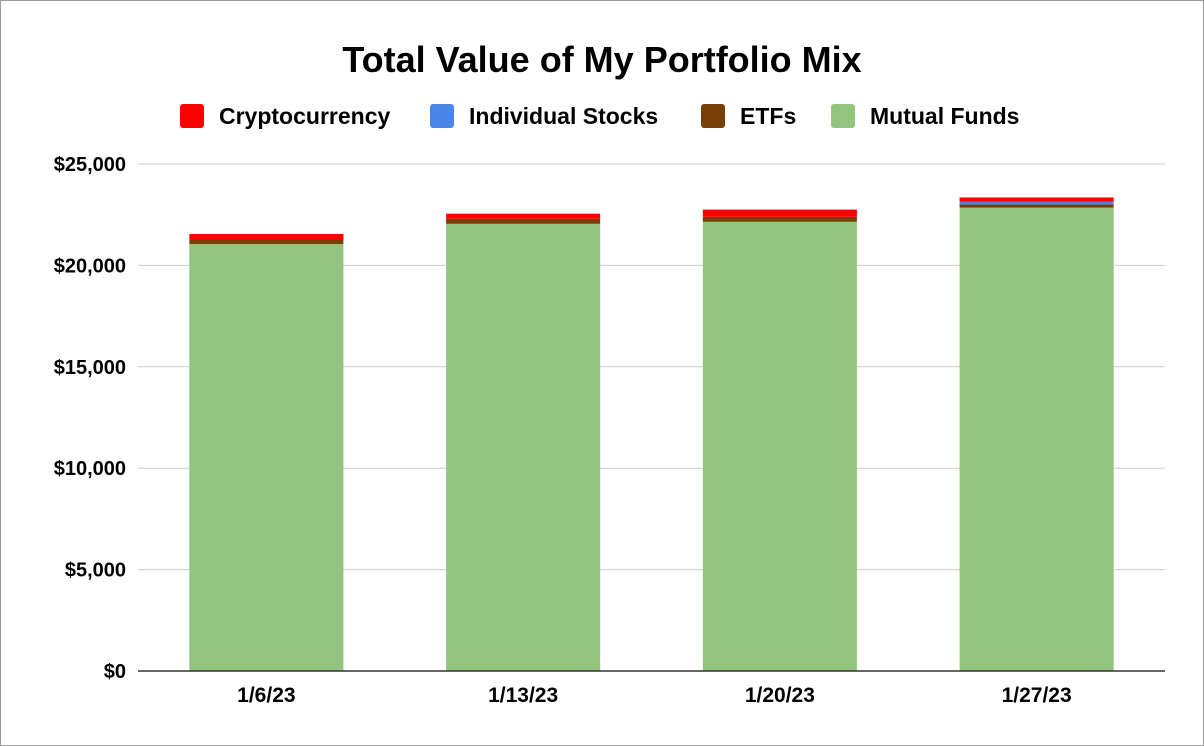 This screenshot has width=1204, height=746. What do you see at coordinates (90, 418) in the screenshot?
I see `y-axis: $0 $5,000 $10,000 $15,000 $20,000 $25,000` at bounding box center [90, 418].